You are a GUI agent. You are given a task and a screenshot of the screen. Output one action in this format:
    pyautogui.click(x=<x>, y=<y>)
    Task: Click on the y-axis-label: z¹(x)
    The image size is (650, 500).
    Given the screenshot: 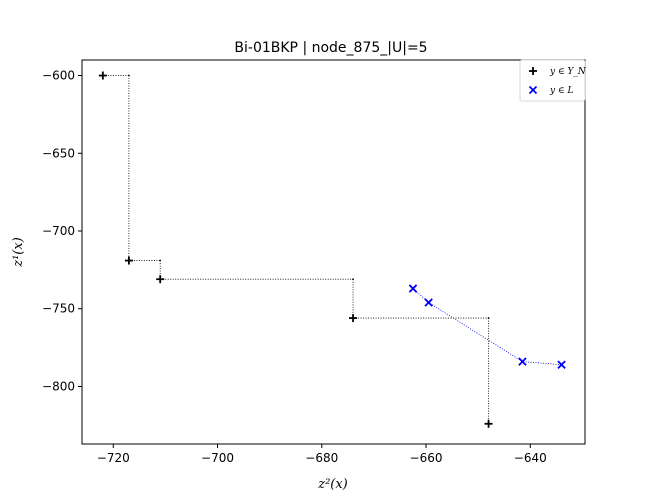 What is the action you would take?
    pyautogui.click(x=18, y=252)
    